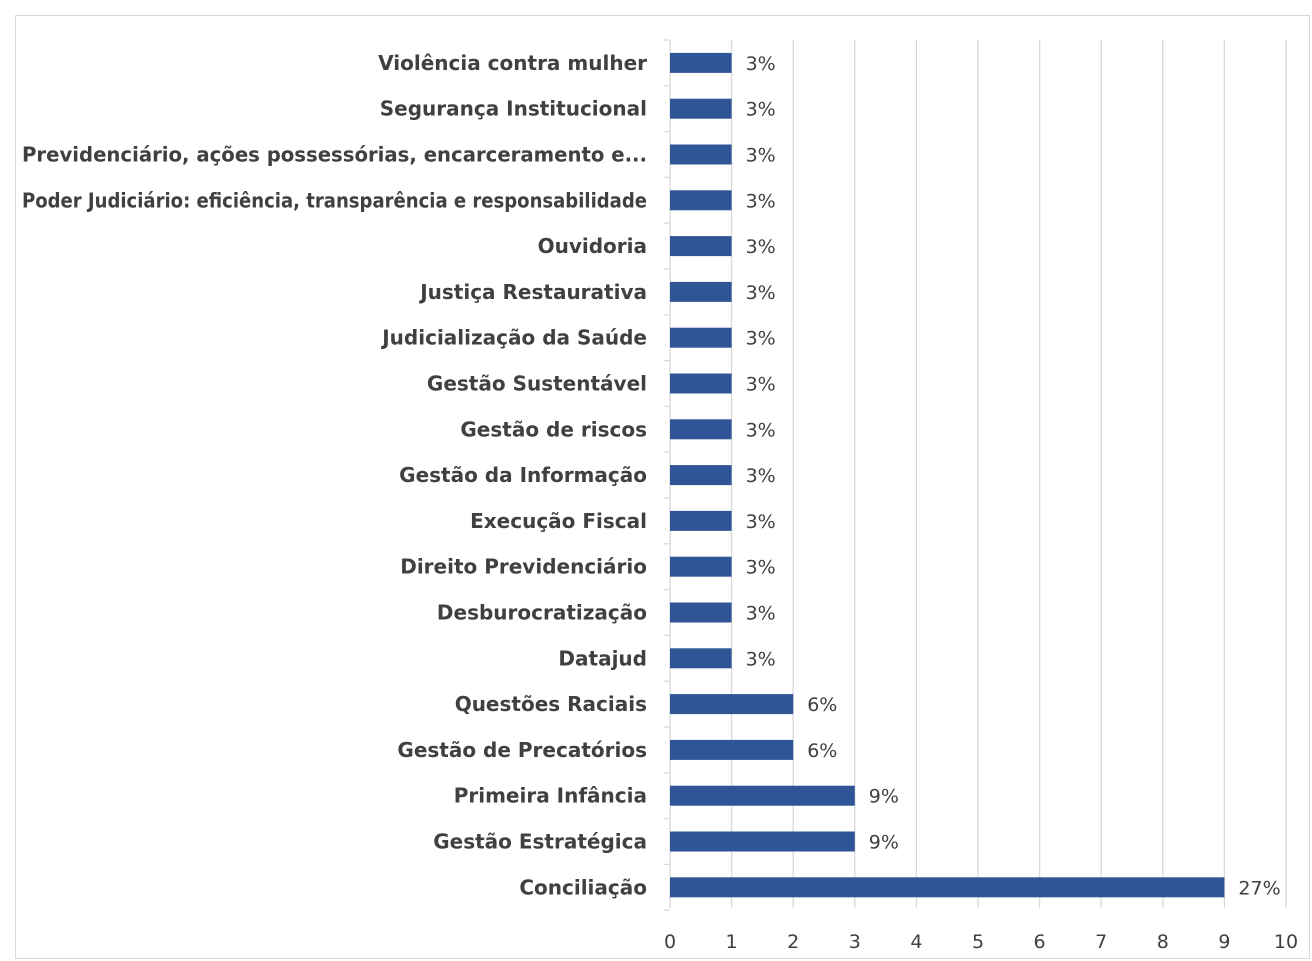 The height and width of the screenshot is (961, 1312). What do you see at coordinates (602, 658) in the screenshot?
I see `category-label: Datajud` at bounding box center [602, 658].